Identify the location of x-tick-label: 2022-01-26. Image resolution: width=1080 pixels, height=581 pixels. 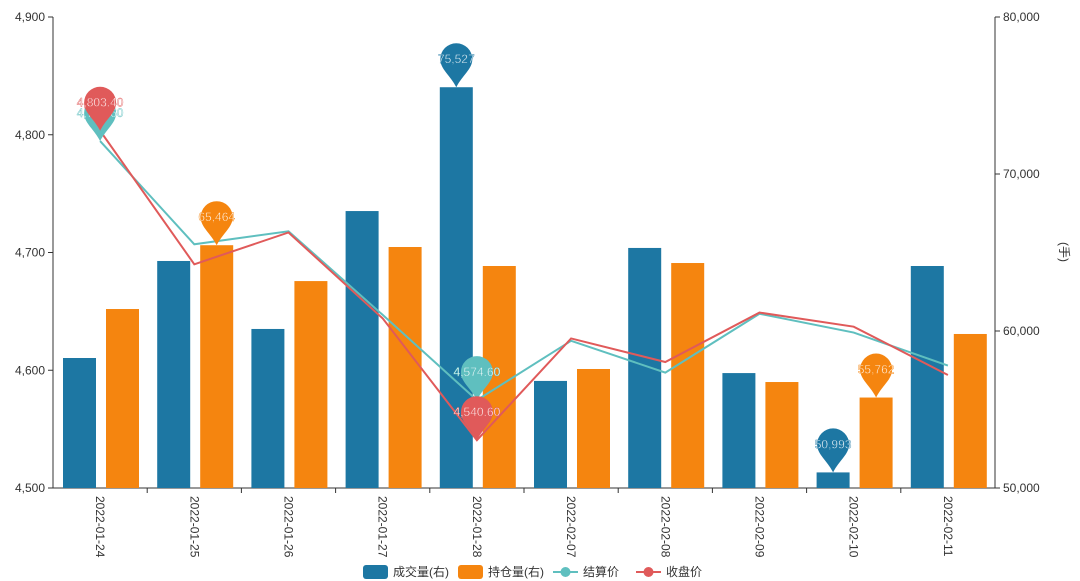
(289, 527).